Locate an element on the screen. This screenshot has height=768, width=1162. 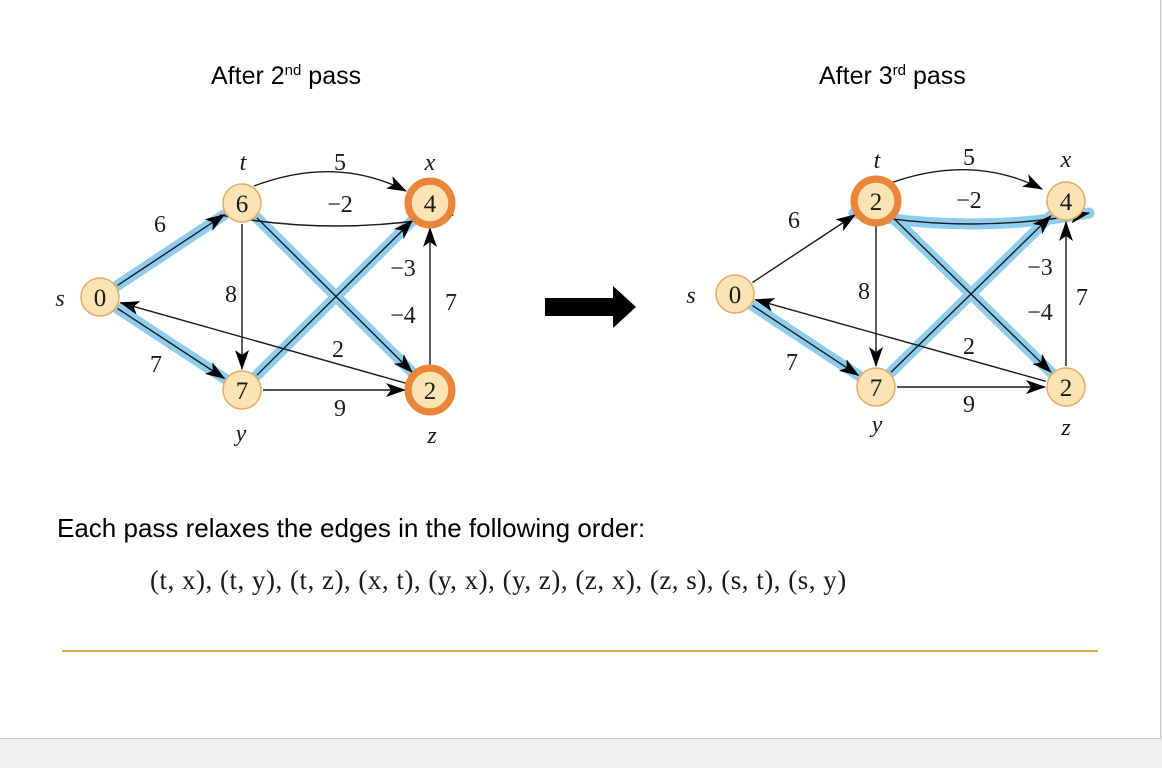
right-arrow-icon is located at coordinates (590, 307).